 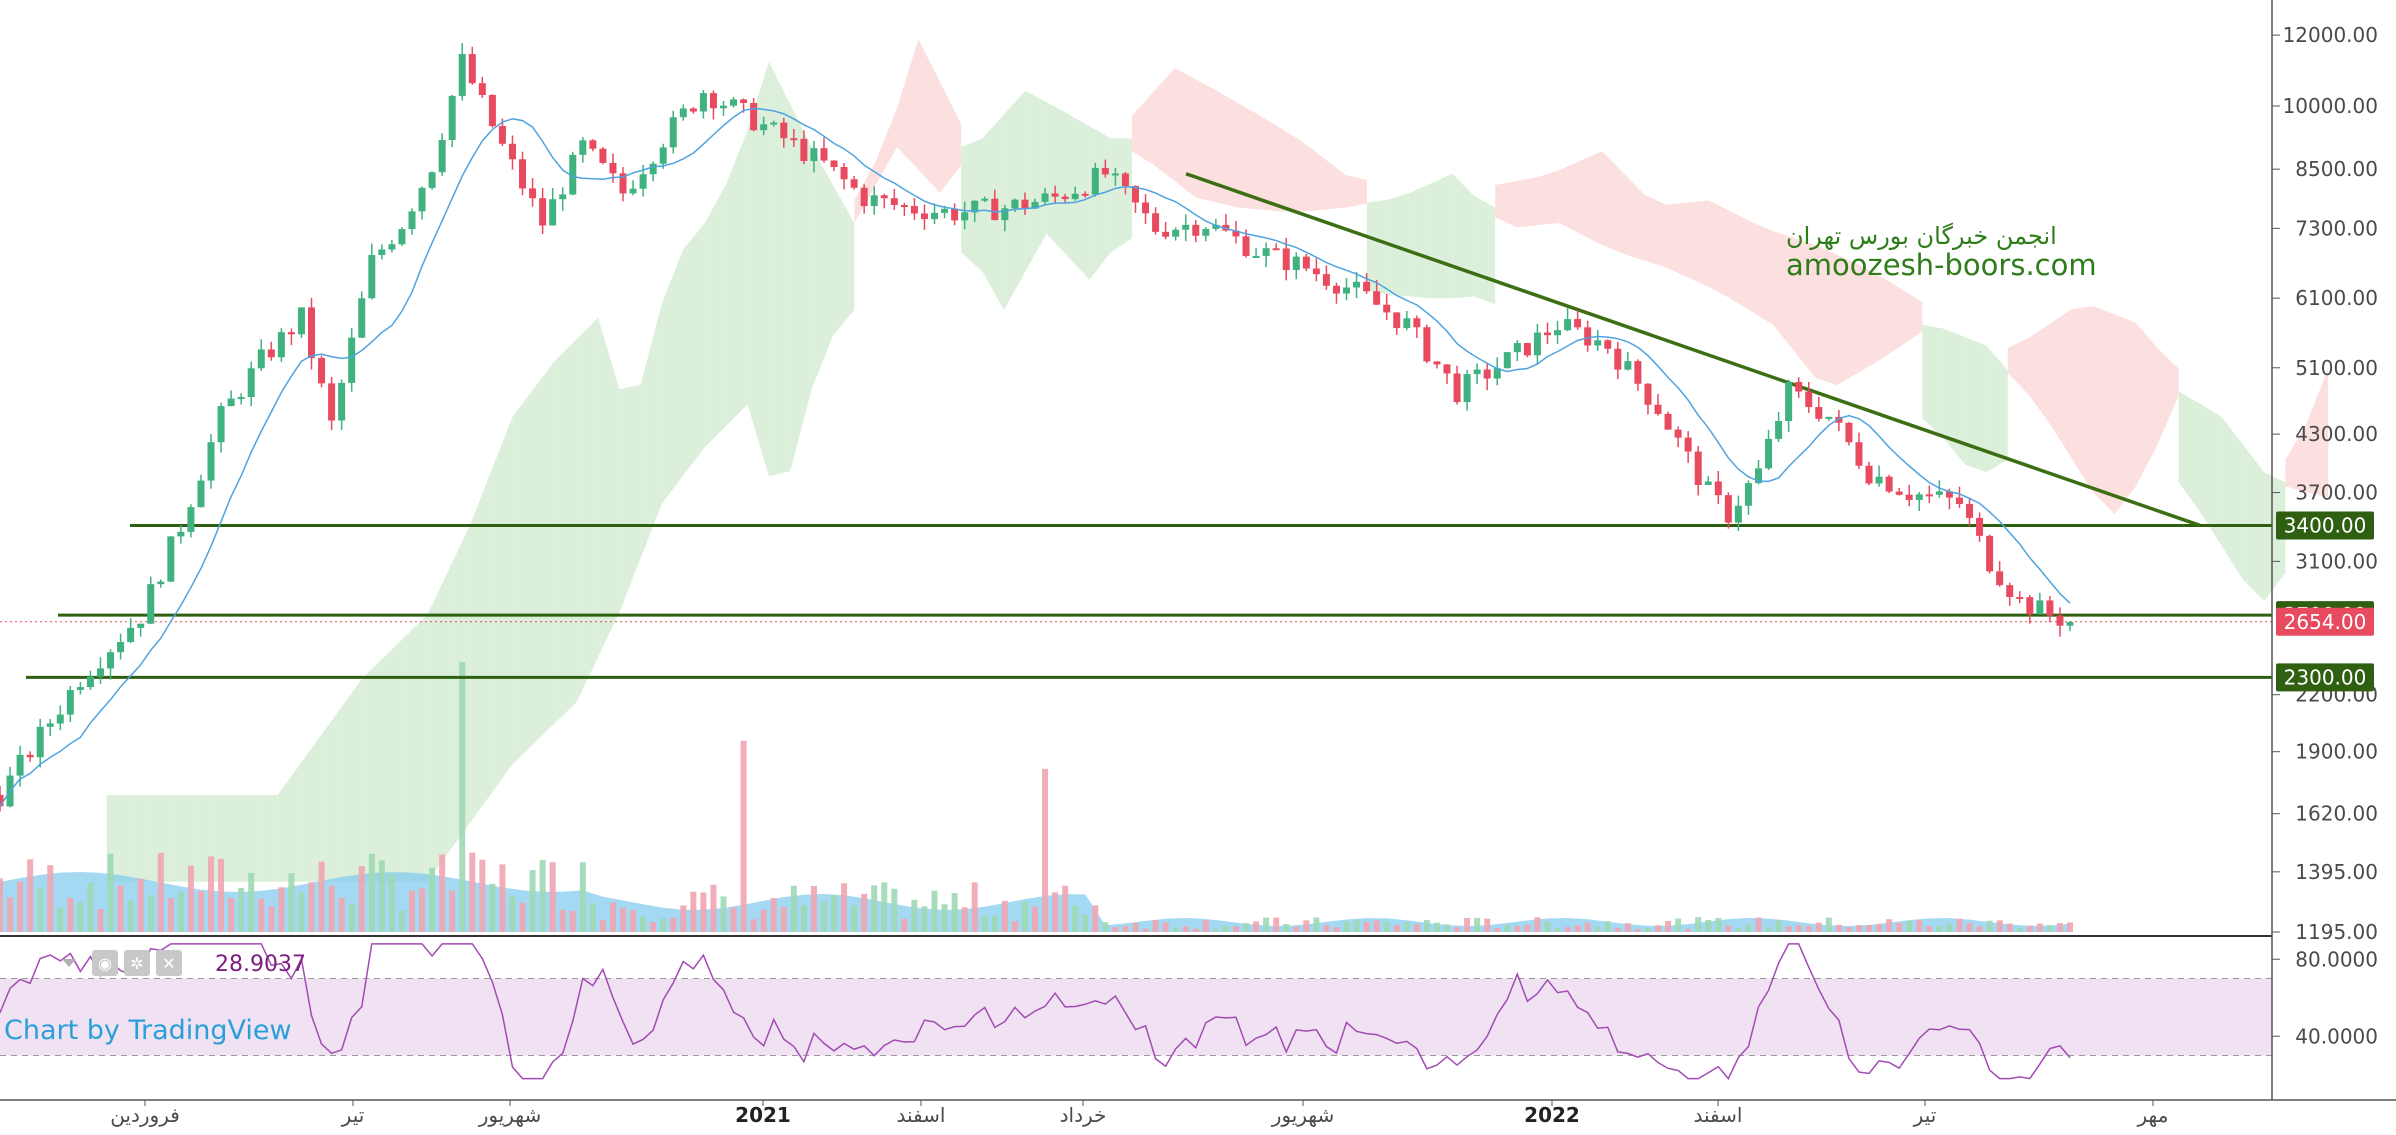 I want to click on rsi-value-label: 28.9037, so click(x=260, y=964).